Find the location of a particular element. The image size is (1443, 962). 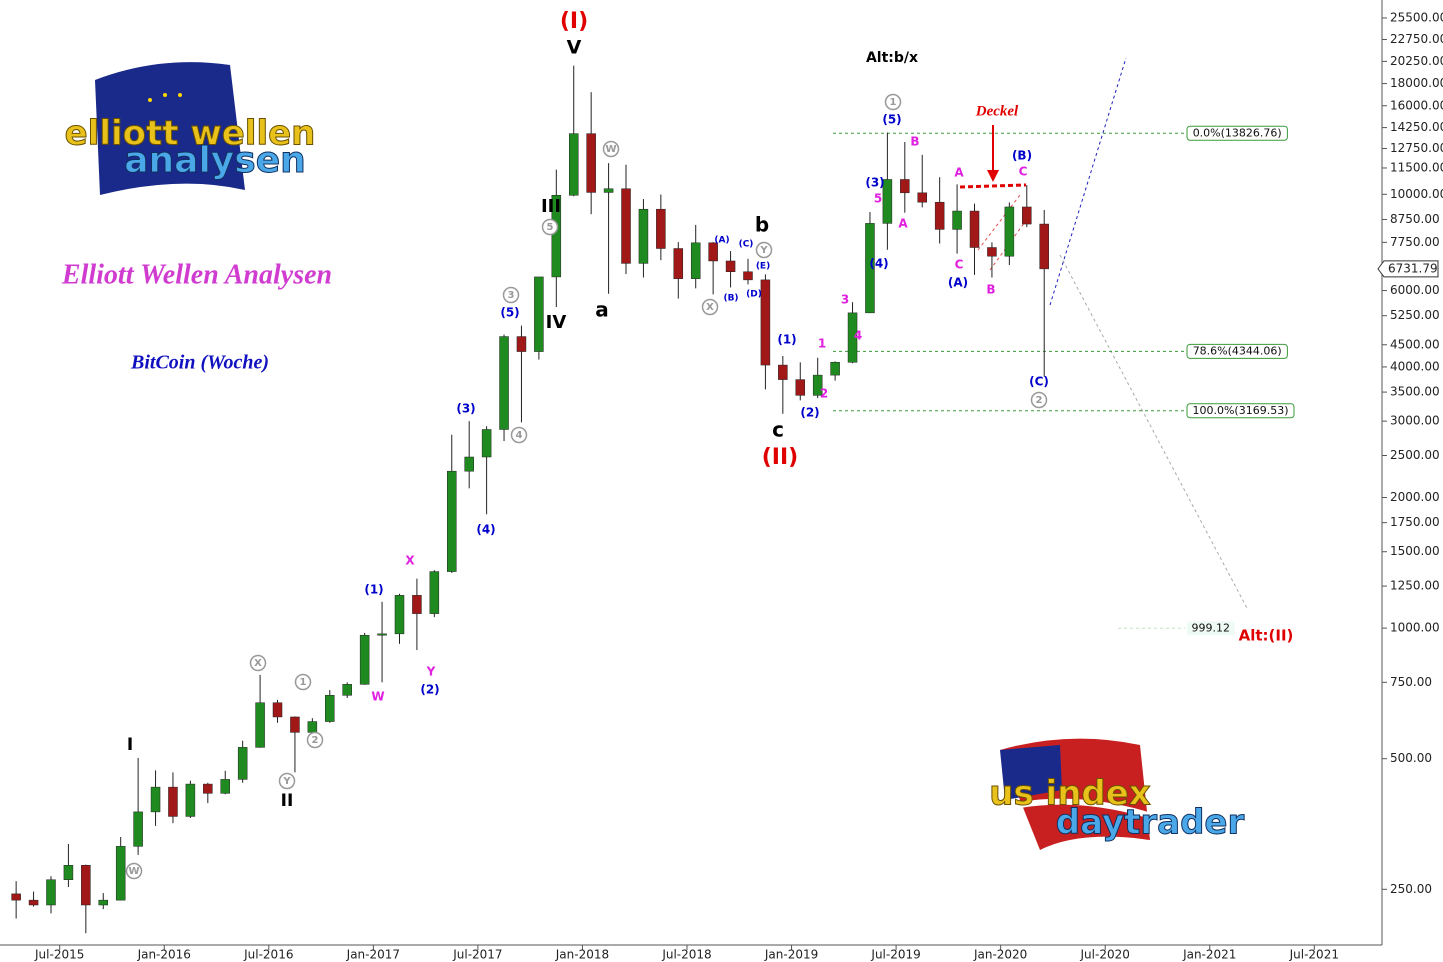

fib-label: 100.0%(3169.53) is located at coordinates (1240, 410).